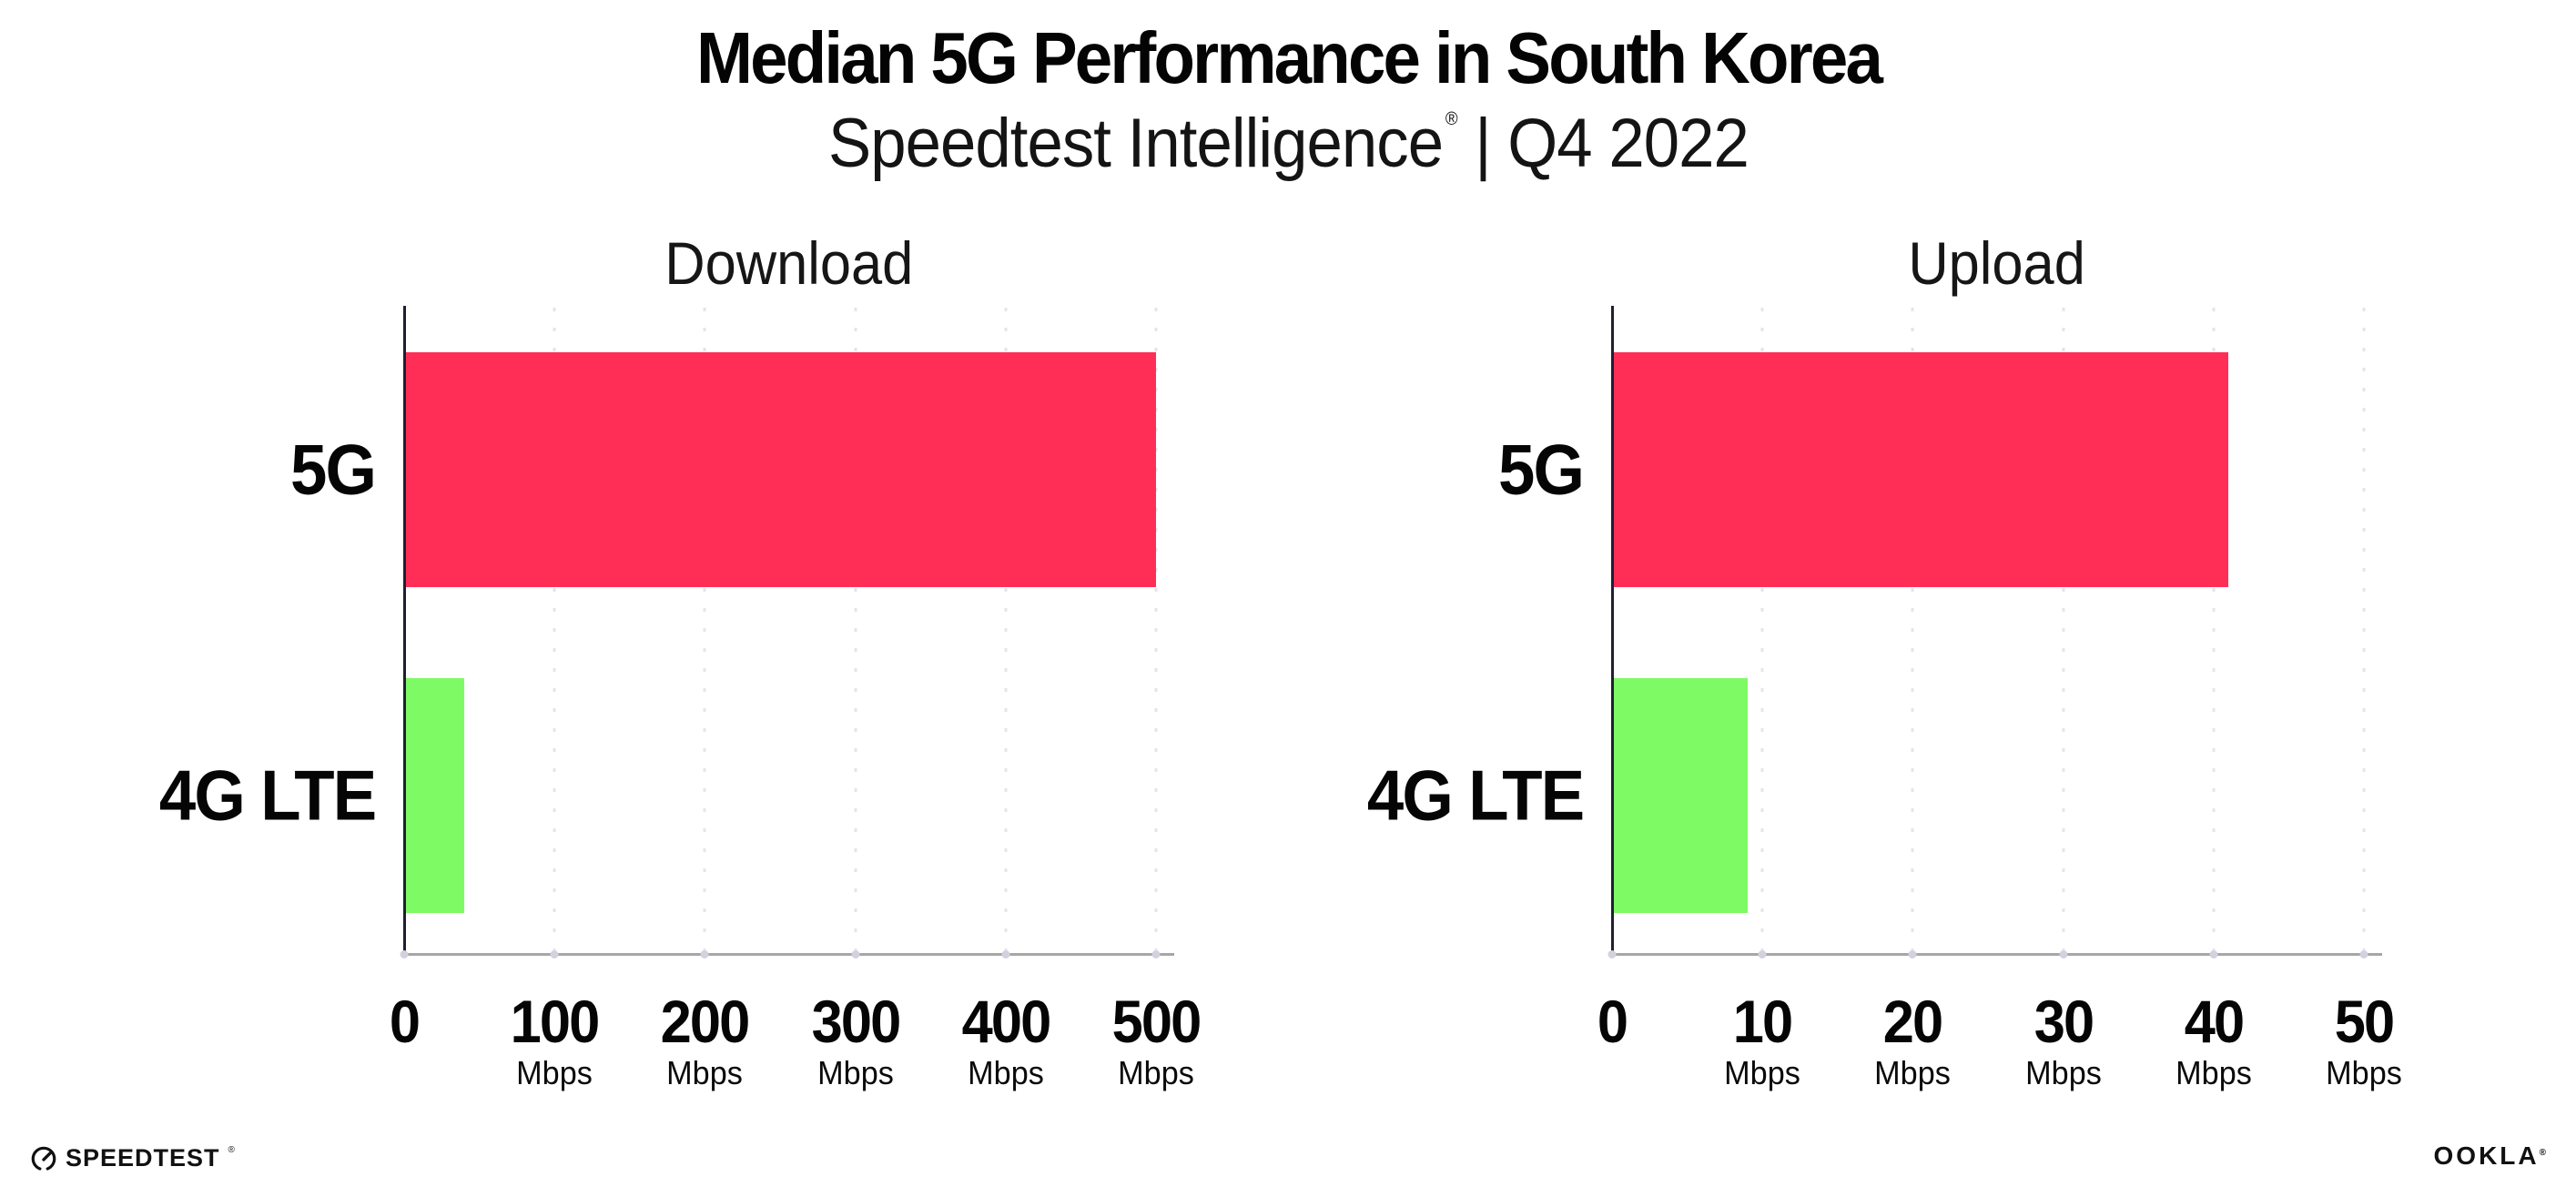 This screenshot has width=2576, height=1197. I want to click on x-tick-label: 40 Mbps, so click(2214, 1040).